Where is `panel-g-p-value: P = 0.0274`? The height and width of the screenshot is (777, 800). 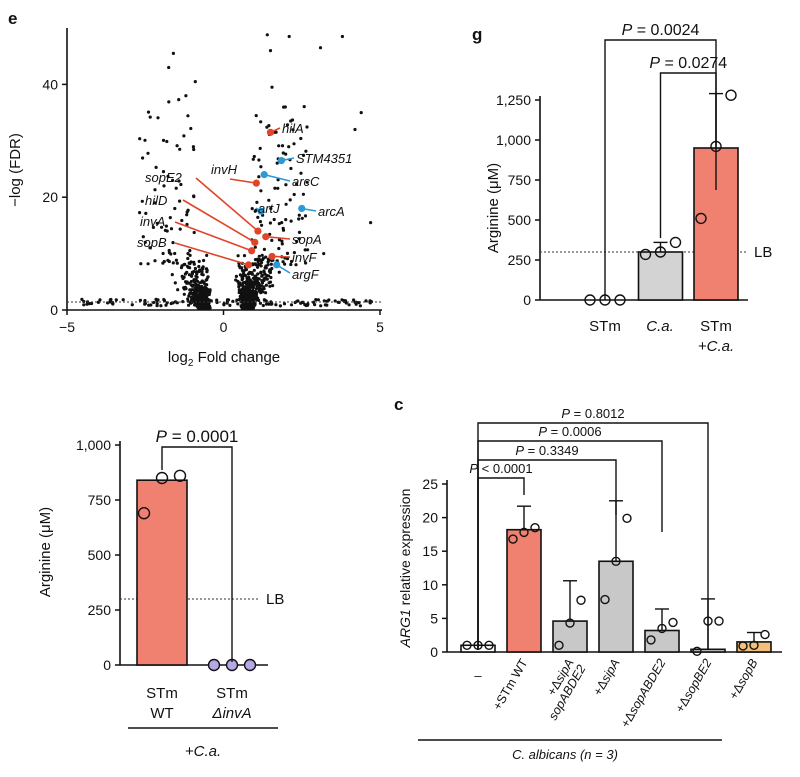 panel-g-p-value: P = 0.0274 is located at coordinates (688, 63).